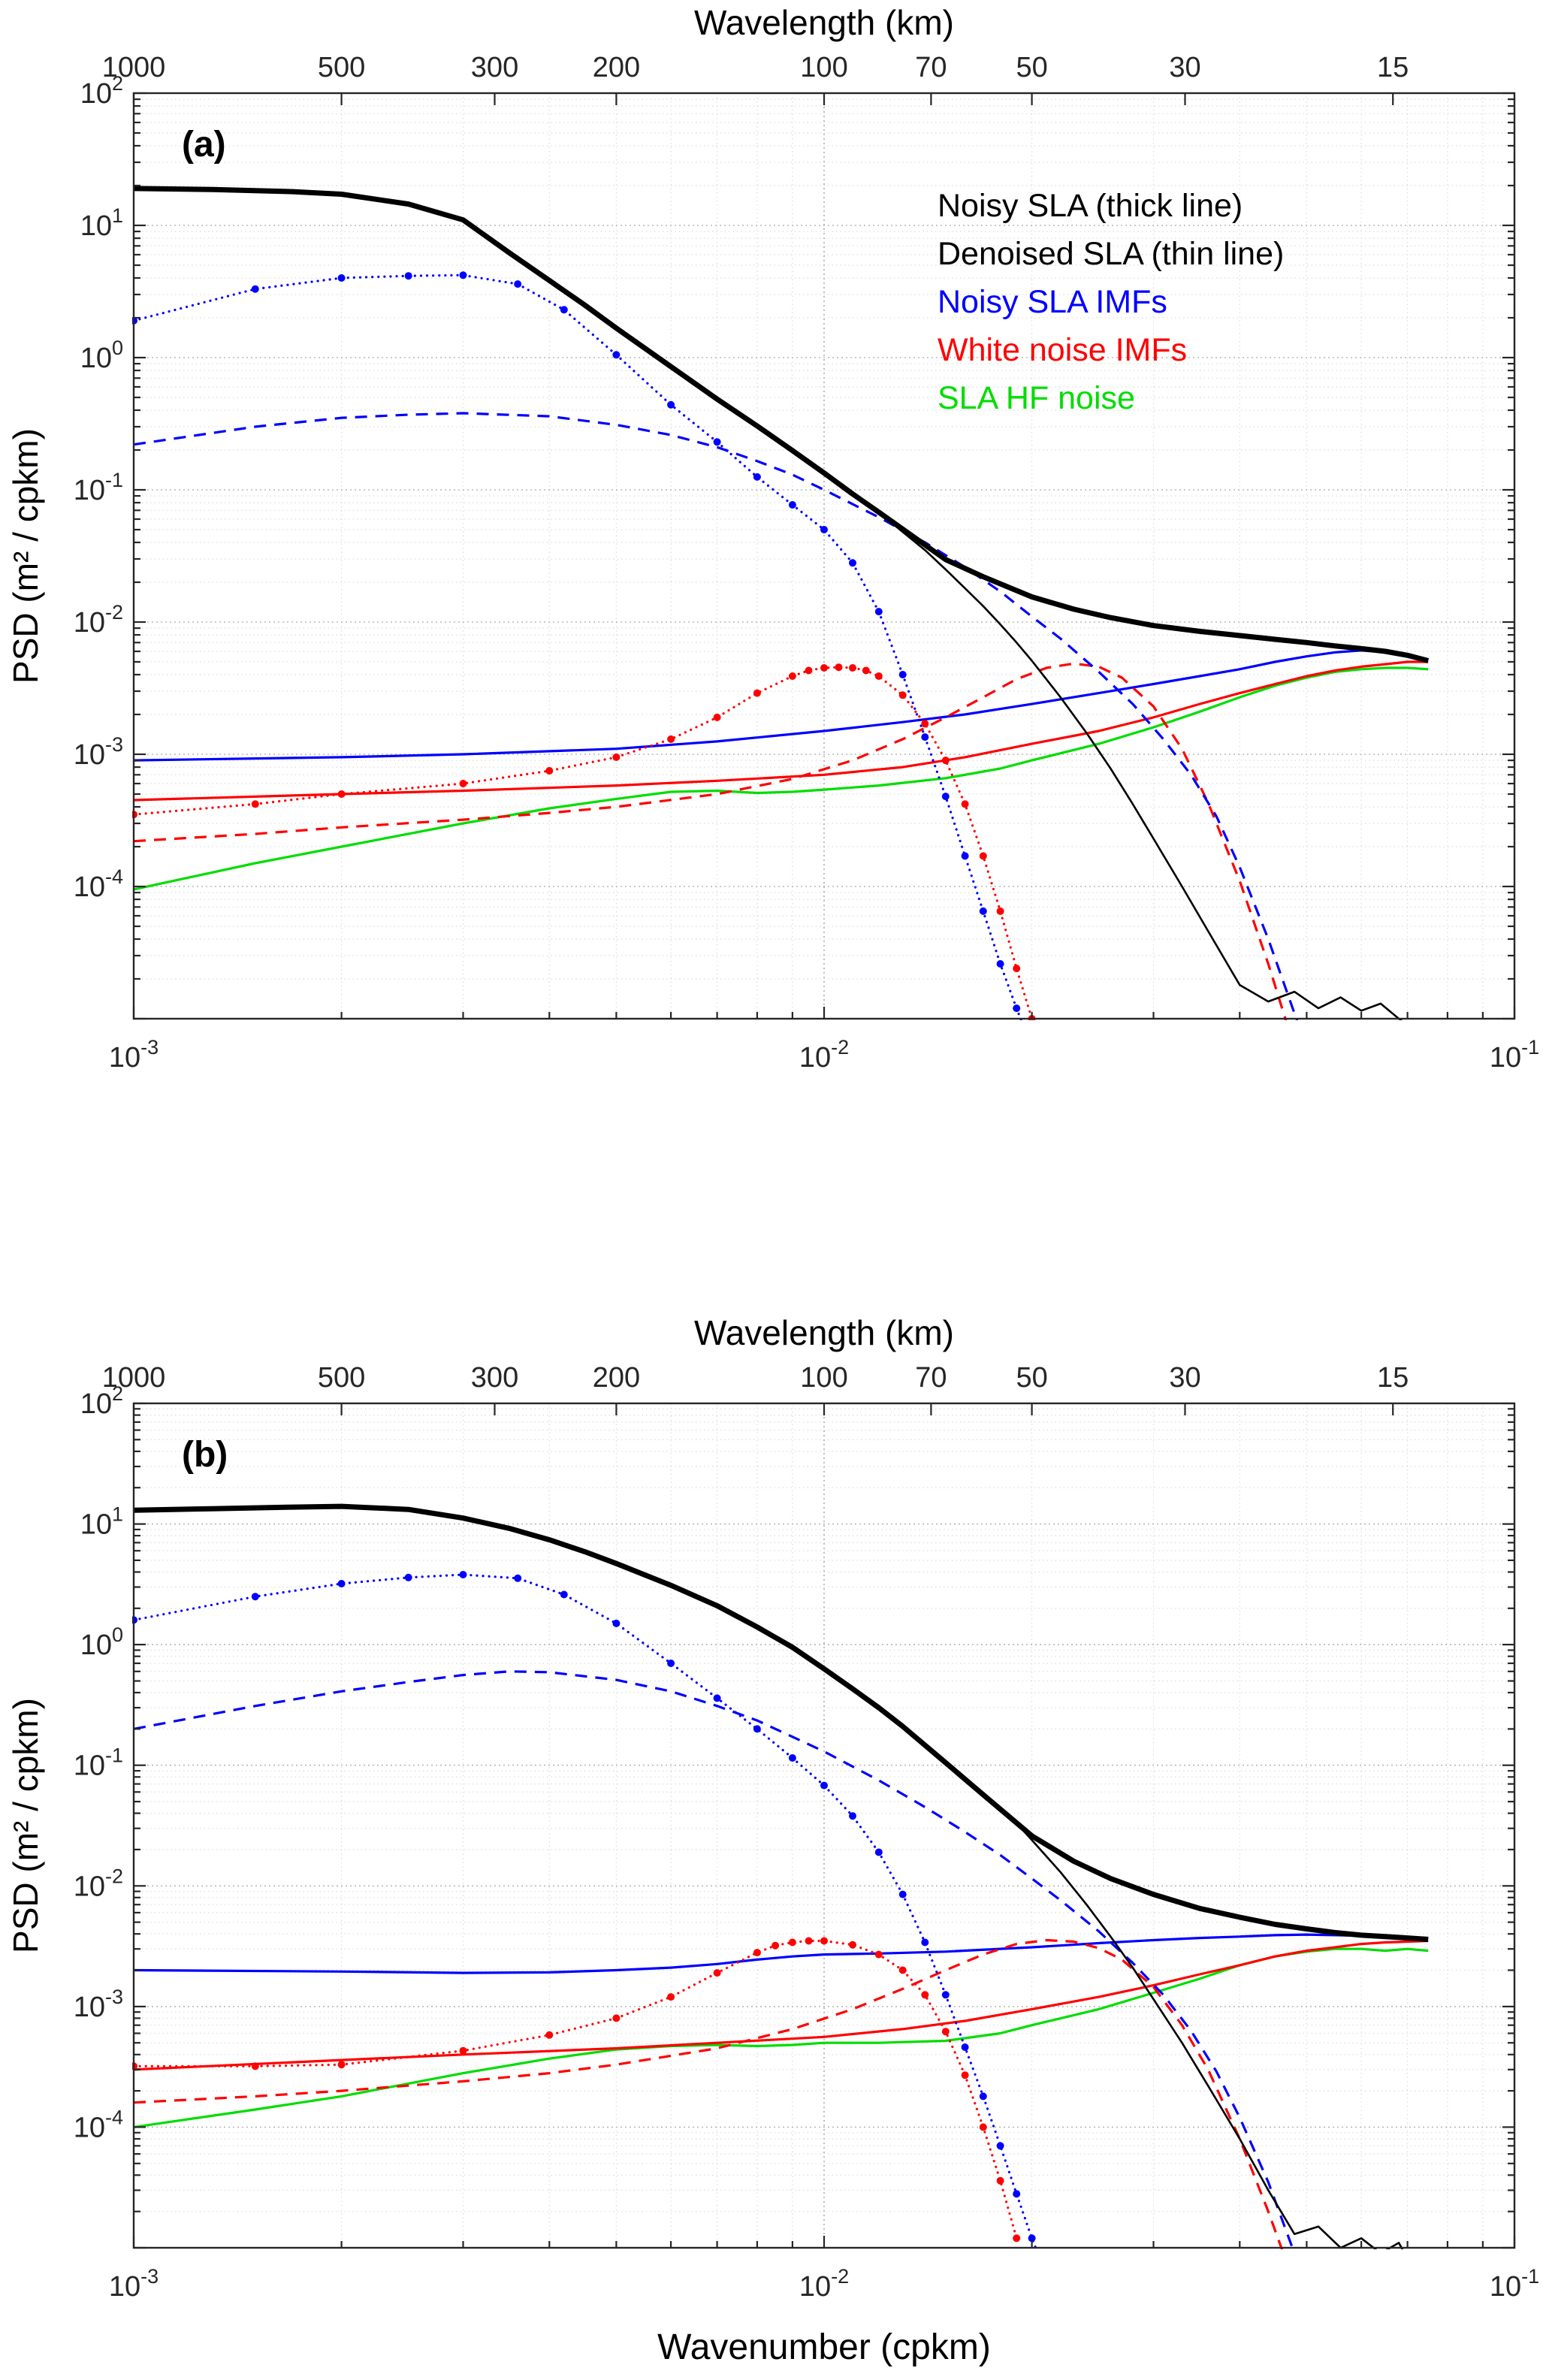  What do you see at coordinates (1052, 302) in the screenshot?
I see `legend-entry: Noisy SLA IMFs` at bounding box center [1052, 302].